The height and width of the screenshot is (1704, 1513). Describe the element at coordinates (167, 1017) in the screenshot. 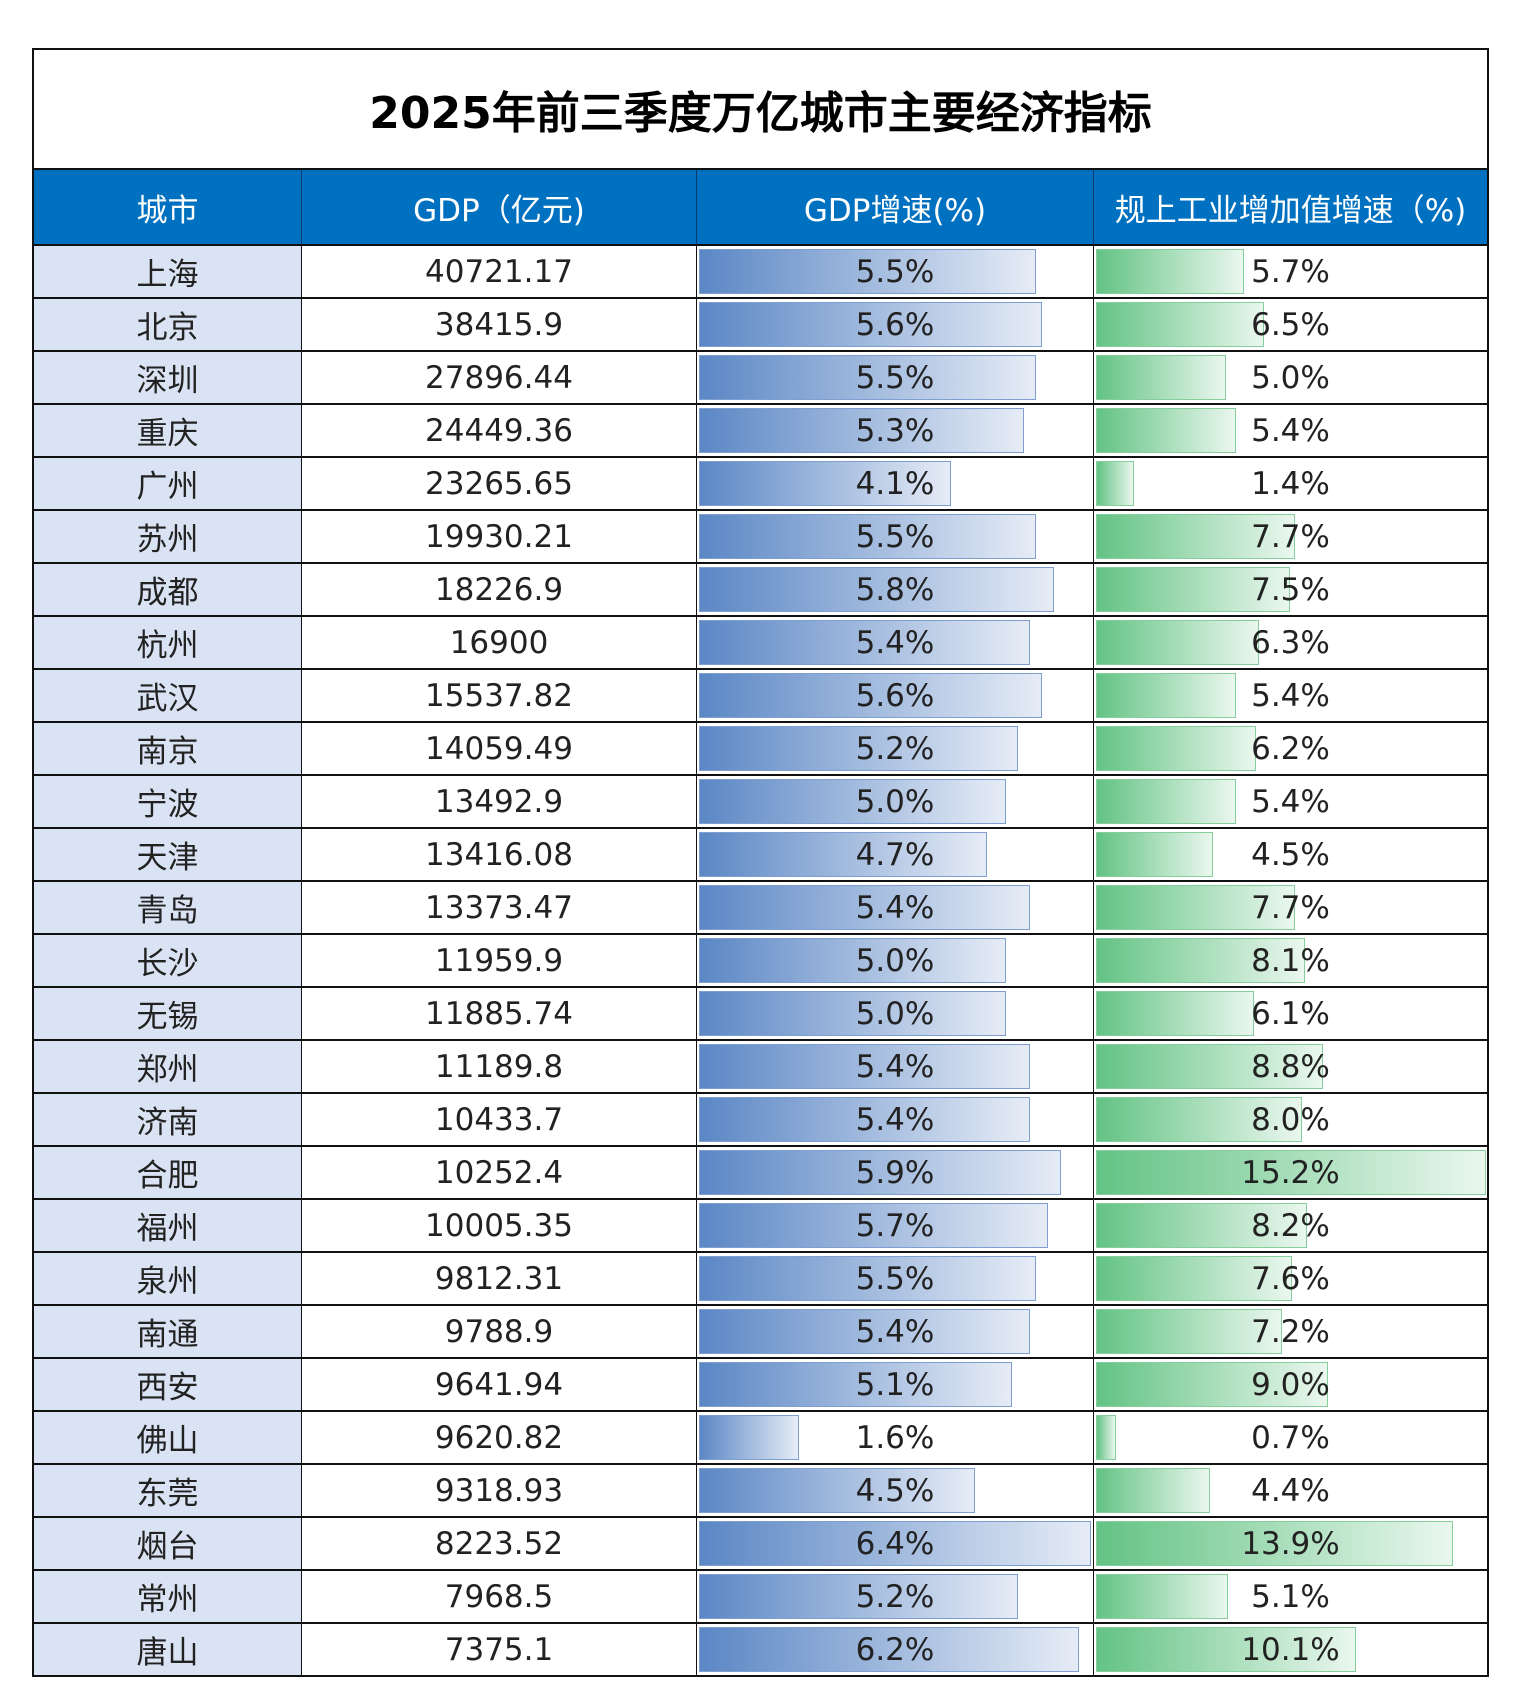

I see `city-name: 无锡` at that location.